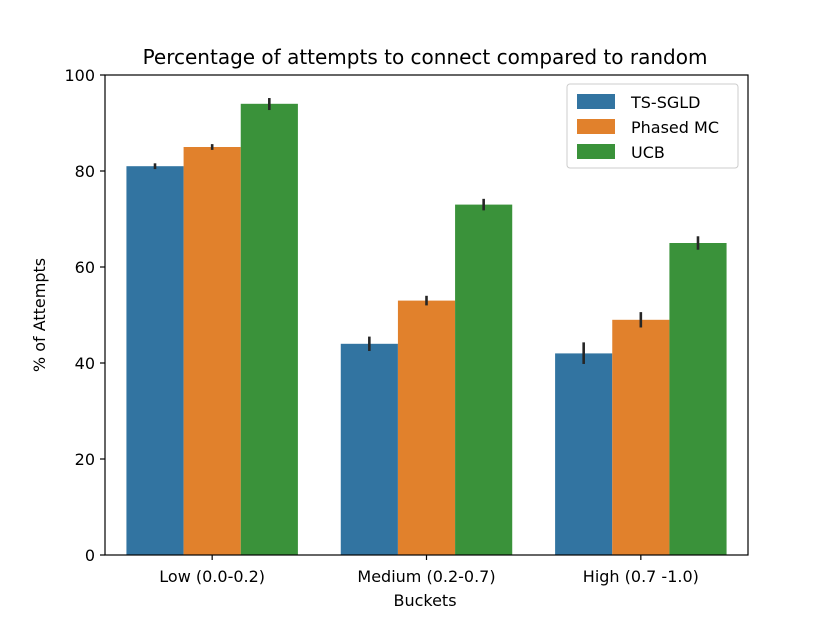  I want to click on x-tick-label: High (0.7 -1.0), so click(641, 576).